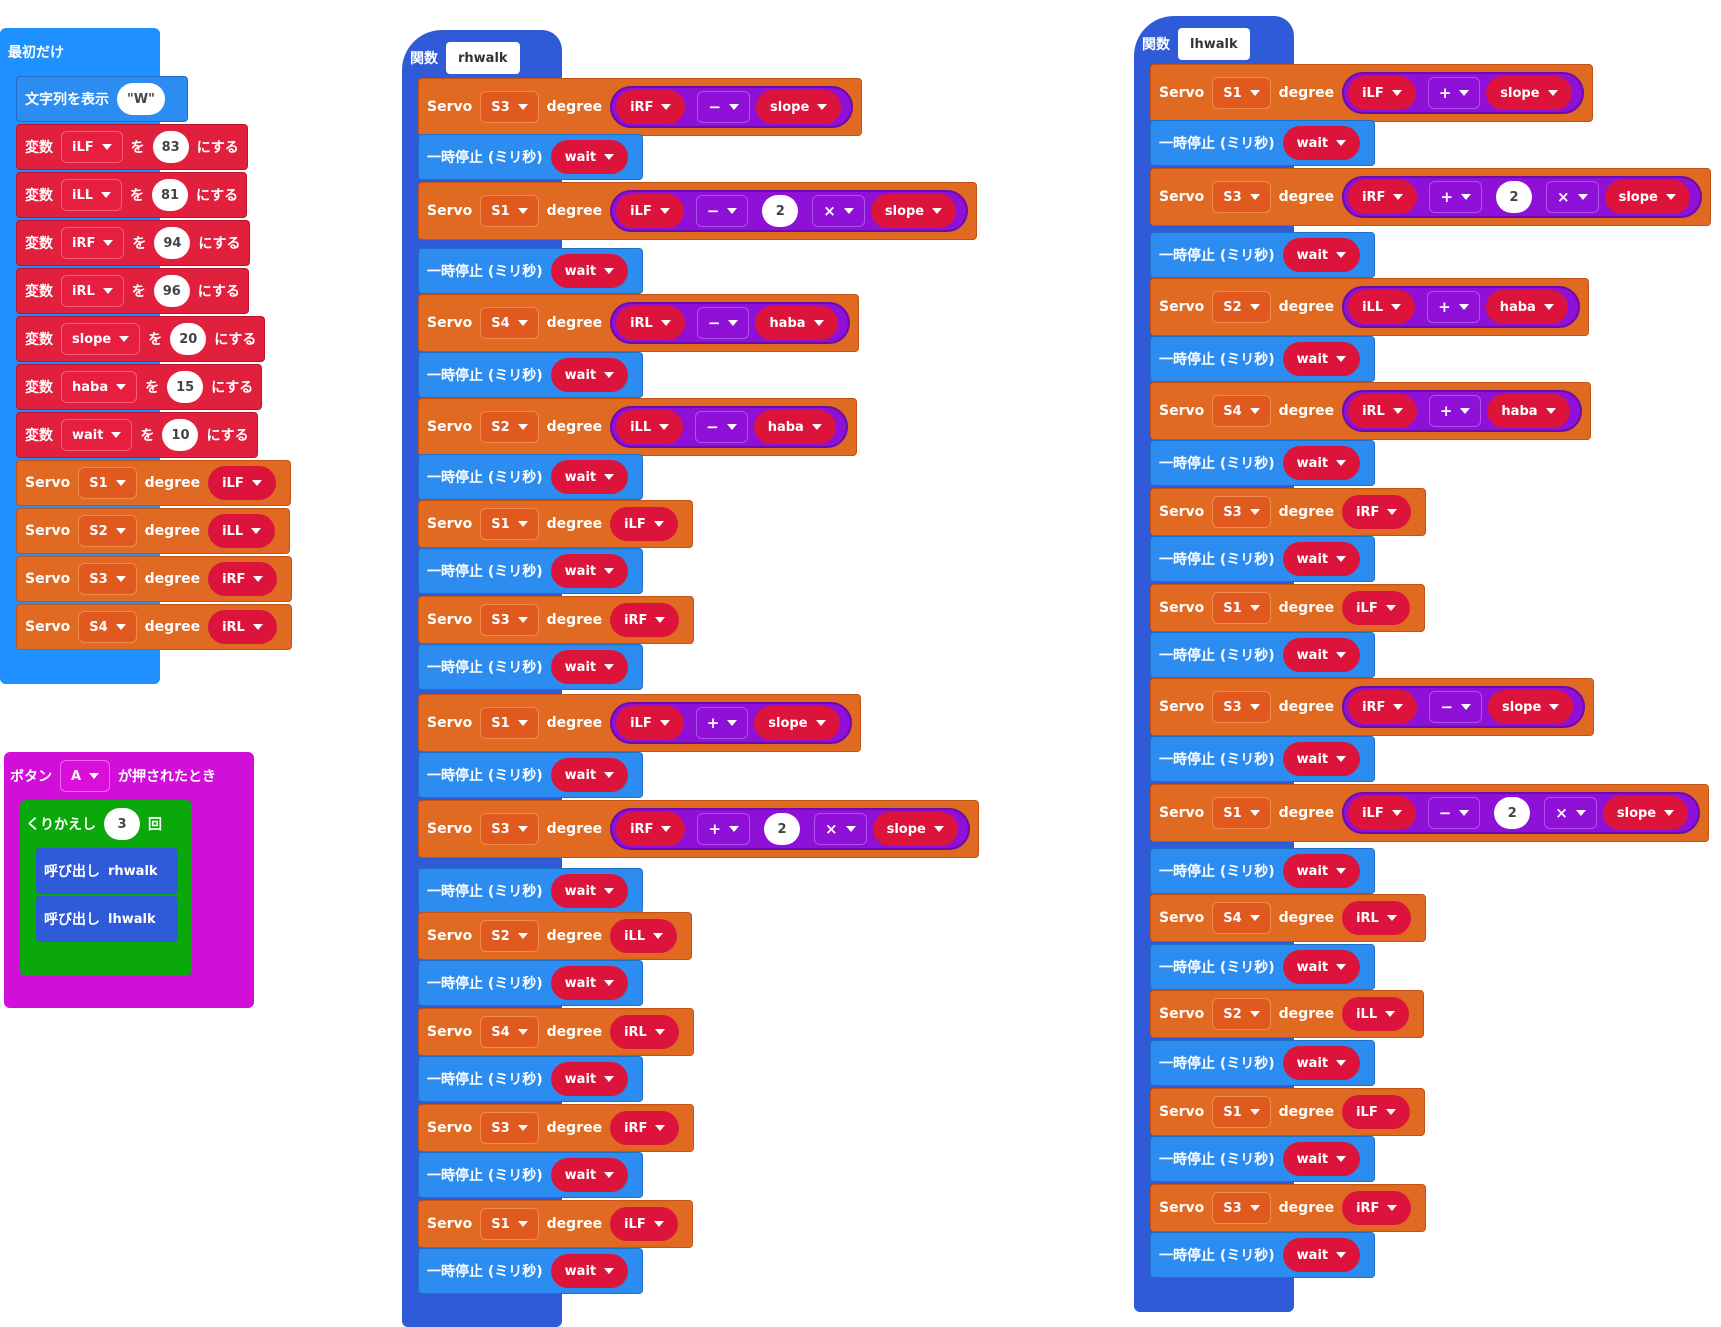 This screenshot has width=1721, height=1327. Describe the element at coordinates (556, 1032) in the screenshot. I see `servo-block: Servo S4 degree iRL` at that location.